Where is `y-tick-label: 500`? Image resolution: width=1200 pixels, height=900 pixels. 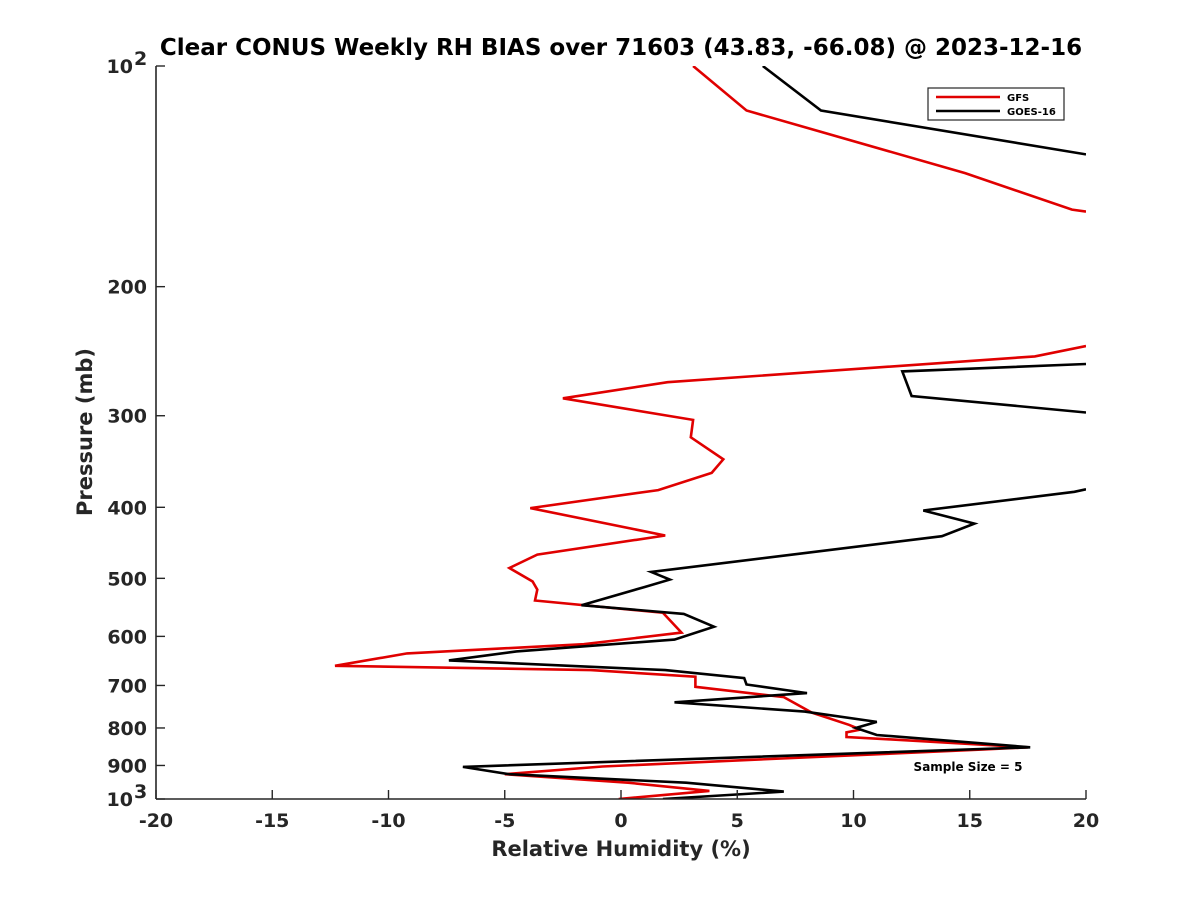
y-tick-label: 500 is located at coordinates (127, 579).